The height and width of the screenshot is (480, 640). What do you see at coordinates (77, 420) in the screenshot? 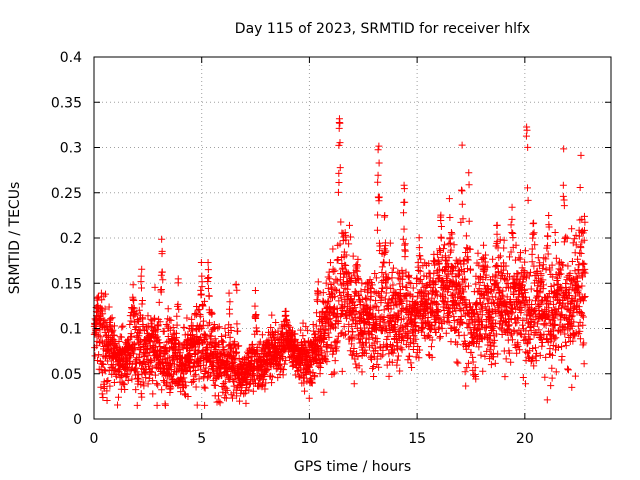
I see `y-tick-label: 0` at bounding box center [77, 420].